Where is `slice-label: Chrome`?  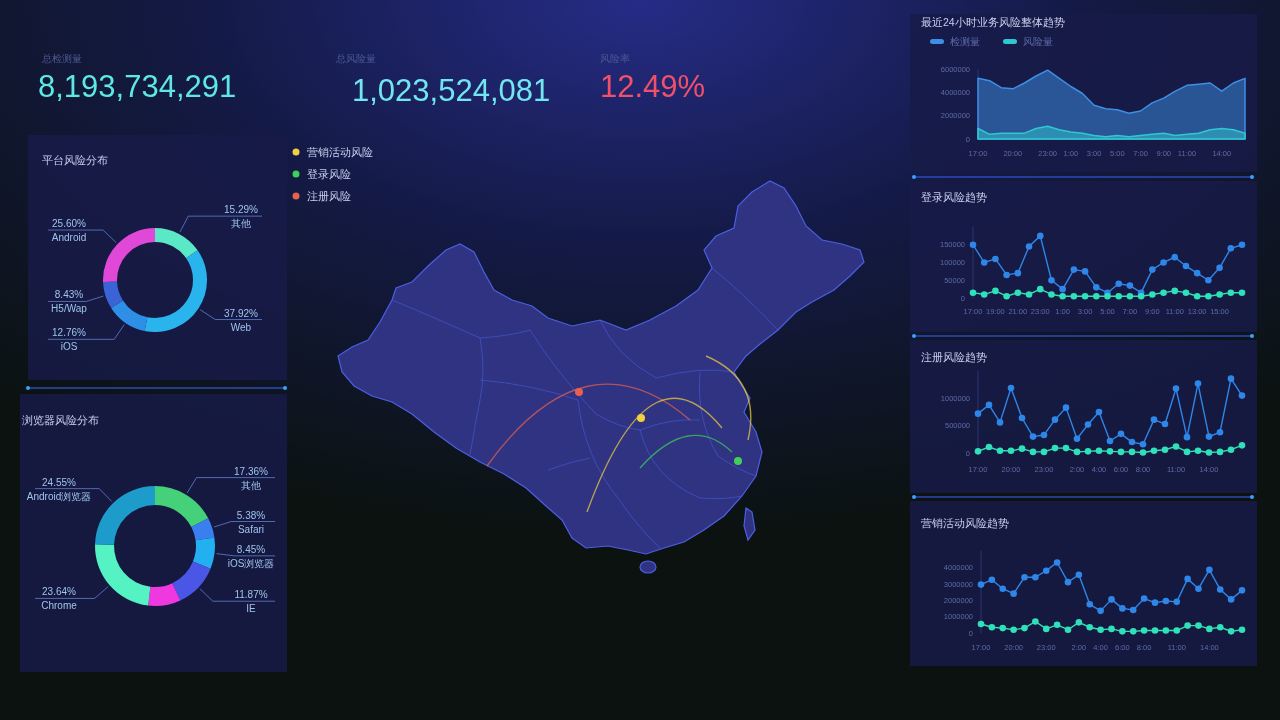
slice-label: Chrome is located at coordinates (59, 606).